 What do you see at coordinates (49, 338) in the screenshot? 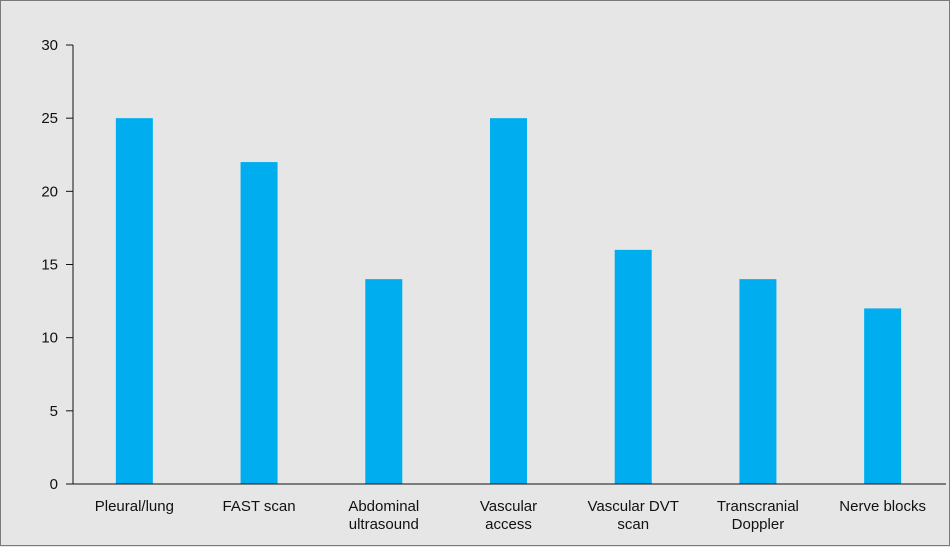
I see `y-tick-label: 10` at bounding box center [49, 338].